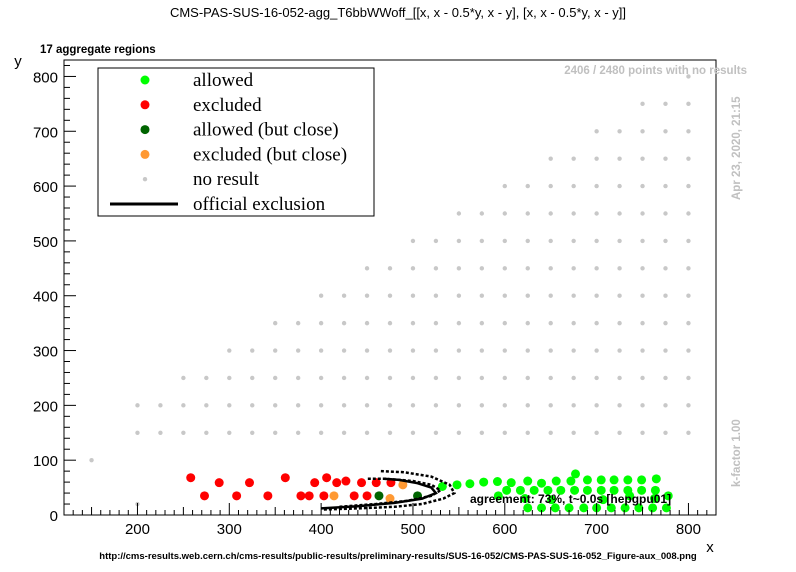 The image size is (796, 572). Describe the element at coordinates (145, 105) in the screenshot. I see `legend-excluded-marker` at that location.